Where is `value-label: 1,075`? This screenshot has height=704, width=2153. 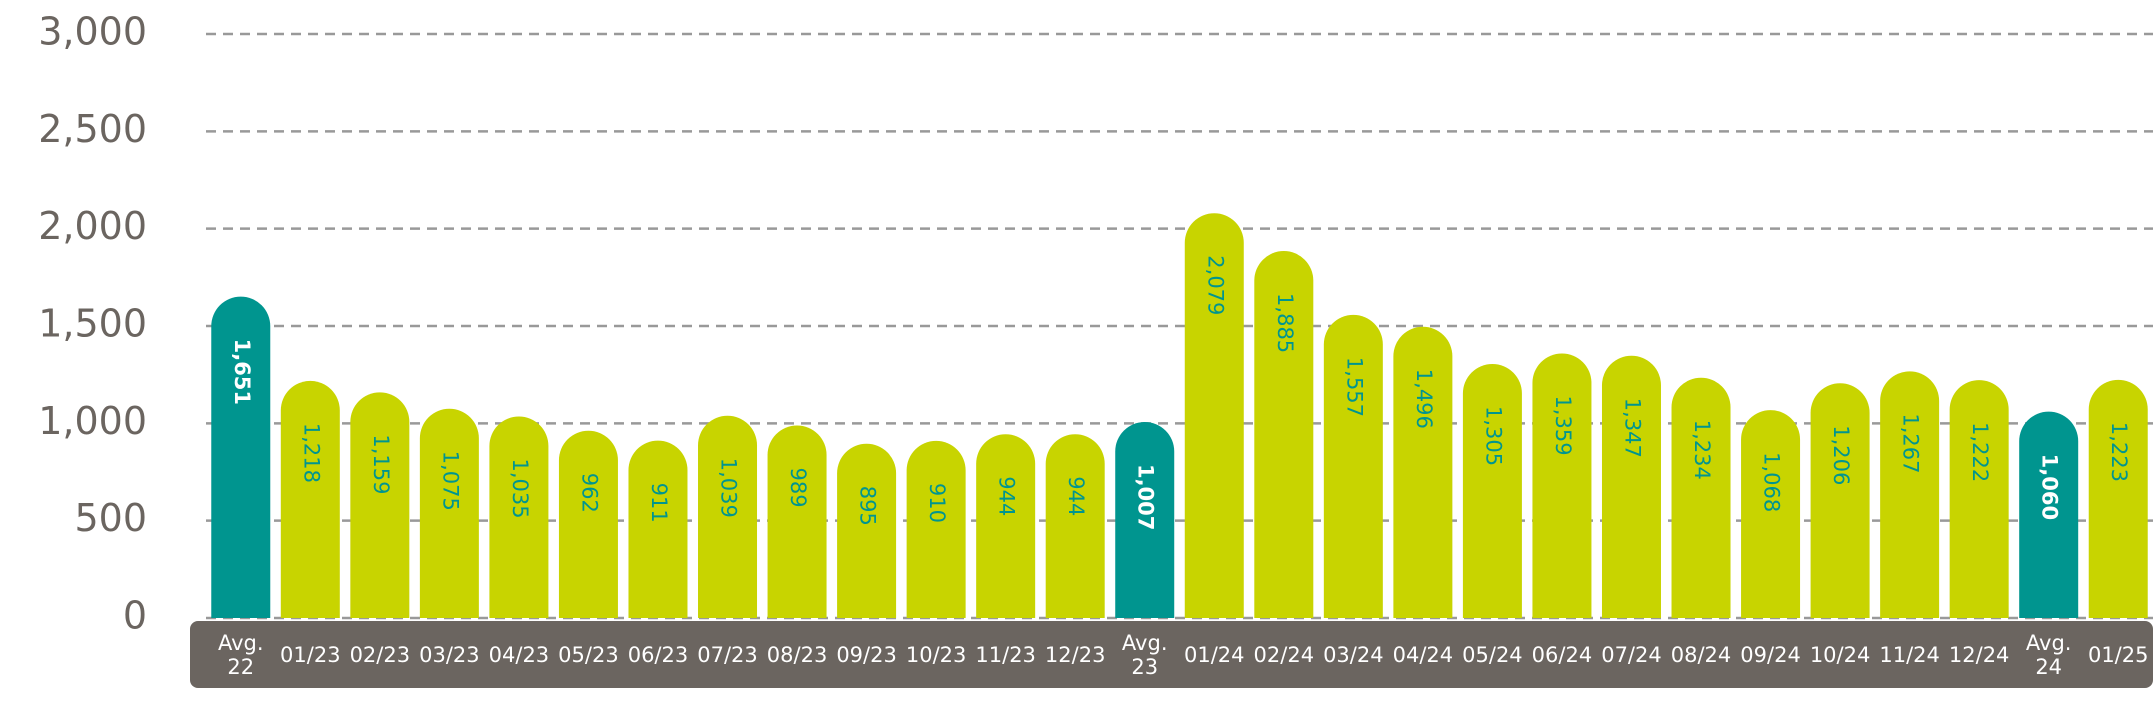
value-label: 1,075 is located at coordinates (450, 481).